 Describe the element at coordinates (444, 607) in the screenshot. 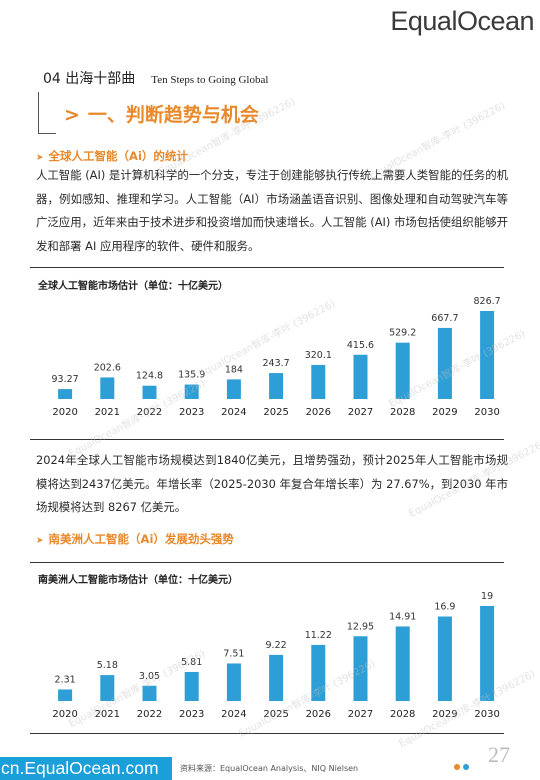

I see `data-label: 16.9` at that location.